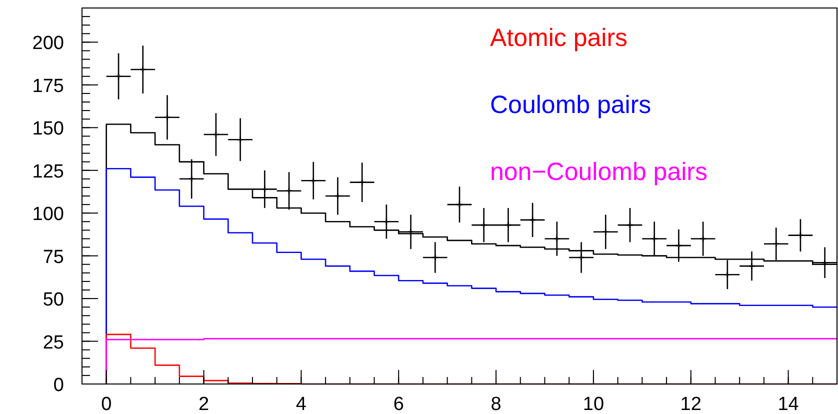 This screenshot has width=838, height=414. Describe the element at coordinates (48, 215) in the screenshot. I see `y-tick-label: 100` at that location.